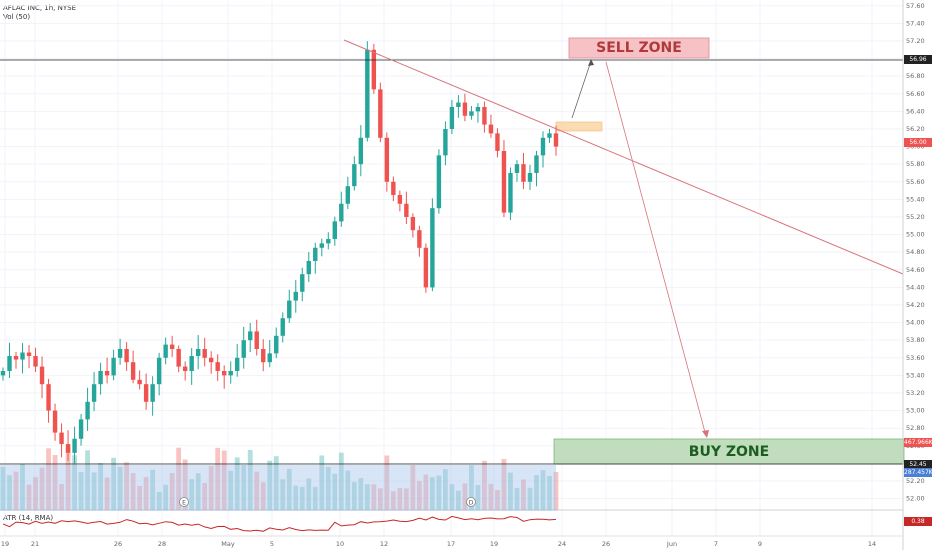  I want to click on price-axis-tick-label: 55.20, so click(915, 217).